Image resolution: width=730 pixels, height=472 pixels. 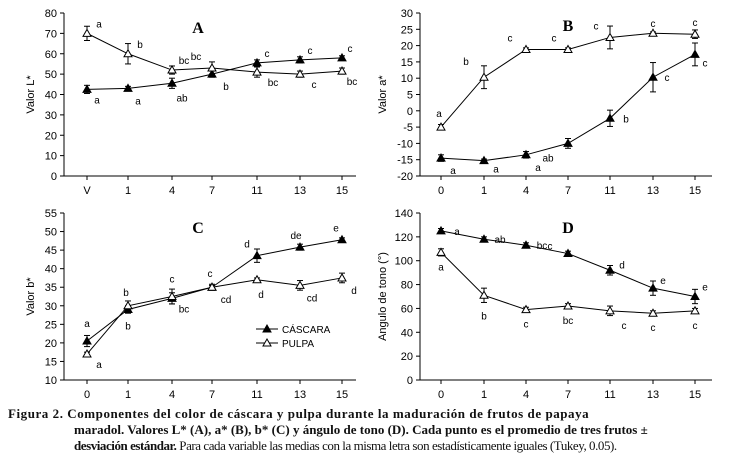 I want to click on y-tick-label: 45, so click(x=51, y=251).